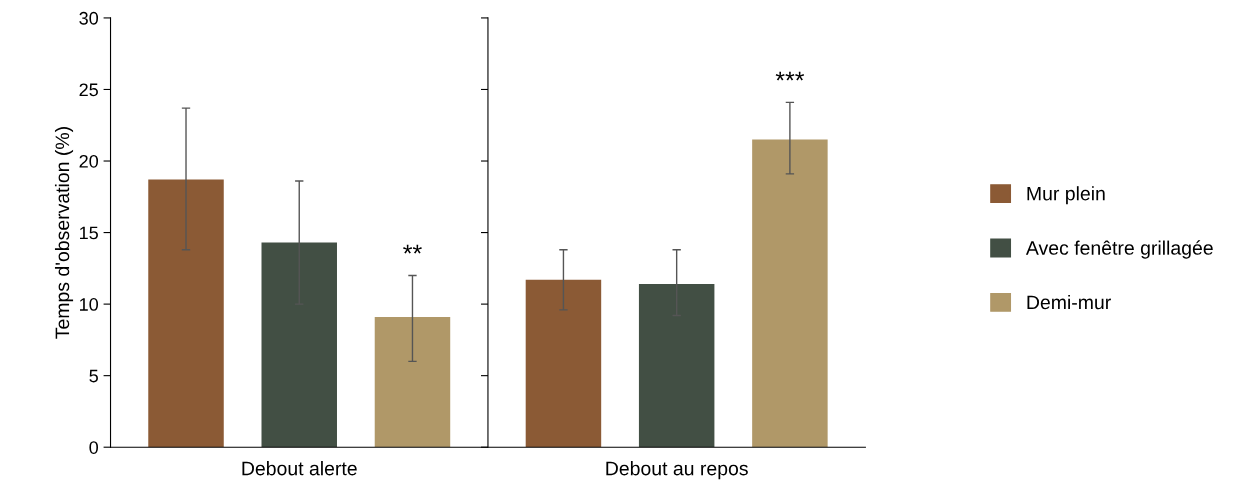 This screenshot has height=498, width=1256. What do you see at coordinates (1119, 249) in the screenshot?
I see `legend-label: Avec fenêtre grillagée` at bounding box center [1119, 249].